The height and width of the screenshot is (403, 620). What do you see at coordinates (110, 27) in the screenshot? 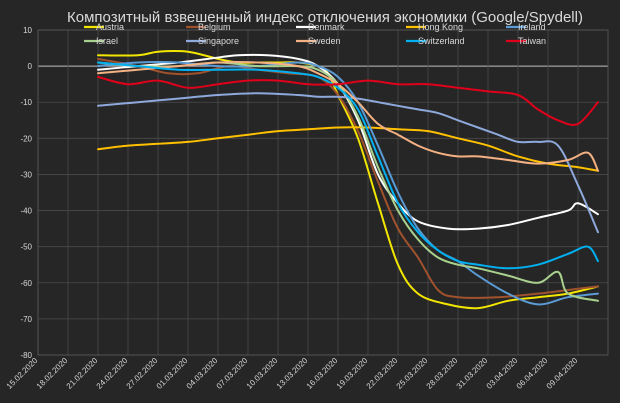
I see `legend-label: Austria` at bounding box center [110, 27].